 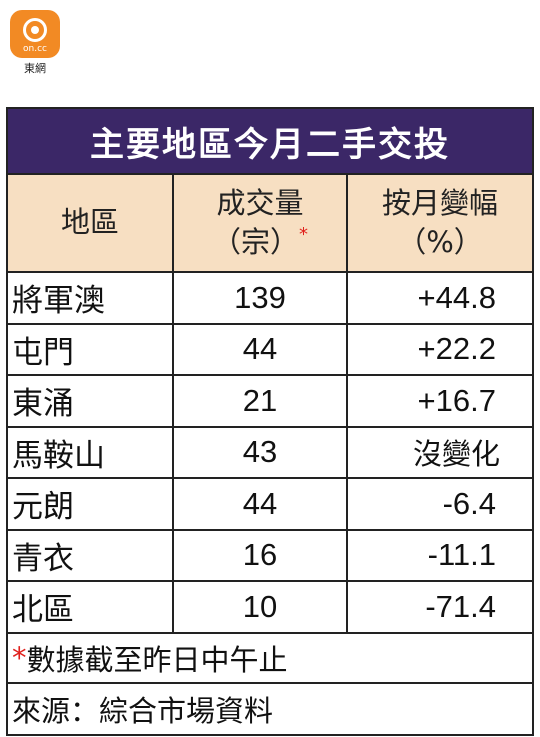 I want to click on footnote-asterisk: *, so click(x=19, y=657).